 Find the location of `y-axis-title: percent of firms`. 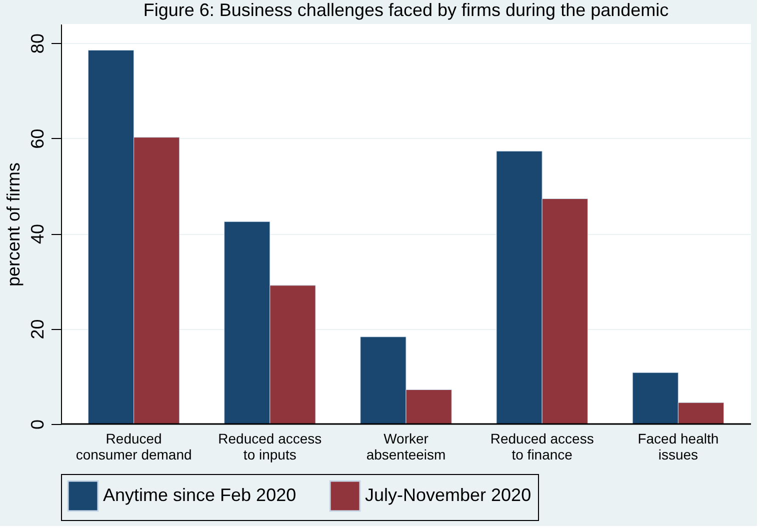

y-axis-title: percent of firms is located at coordinates (14, 224).